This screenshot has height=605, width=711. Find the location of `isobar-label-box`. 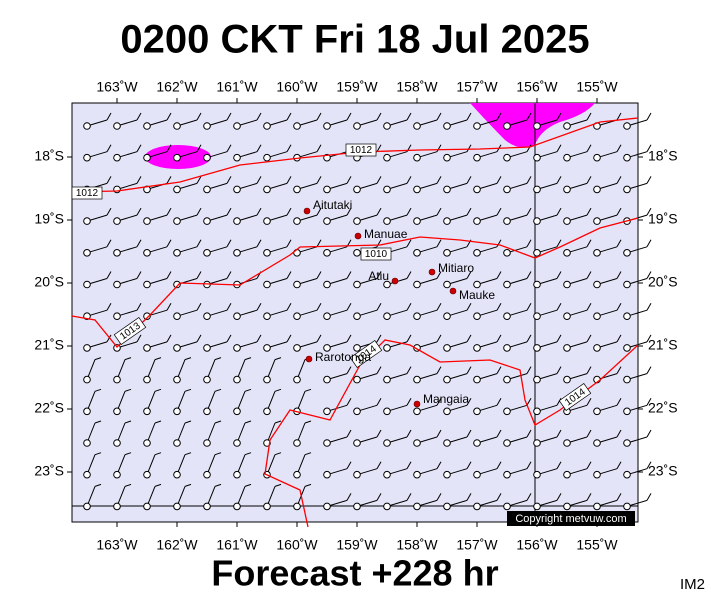

isobar-label-box is located at coordinates (87, 193).